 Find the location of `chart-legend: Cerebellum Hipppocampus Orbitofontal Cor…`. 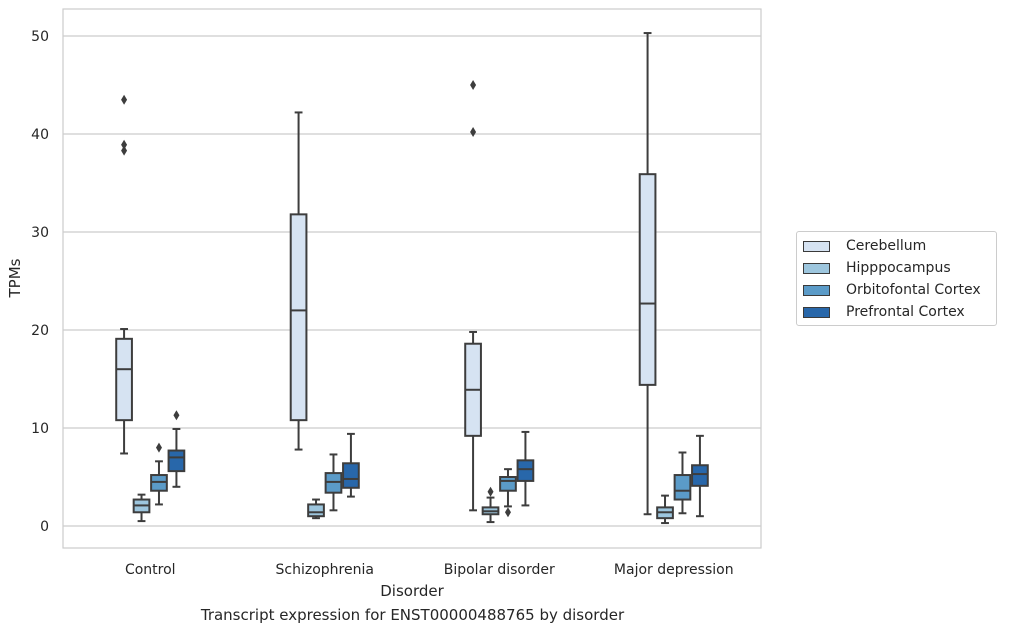

chart-legend: Cerebellum Hipppocampus Orbitofontal Cor… is located at coordinates (896, 278).